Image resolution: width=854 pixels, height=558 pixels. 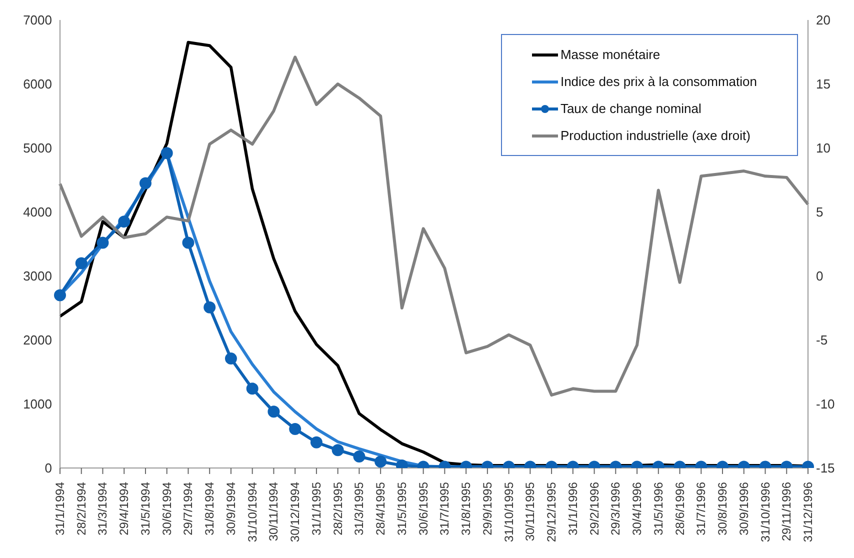 What do you see at coordinates (37, 148) in the screenshot?
I see `y-tick-label: 5000` at bounding box center [37, 148].